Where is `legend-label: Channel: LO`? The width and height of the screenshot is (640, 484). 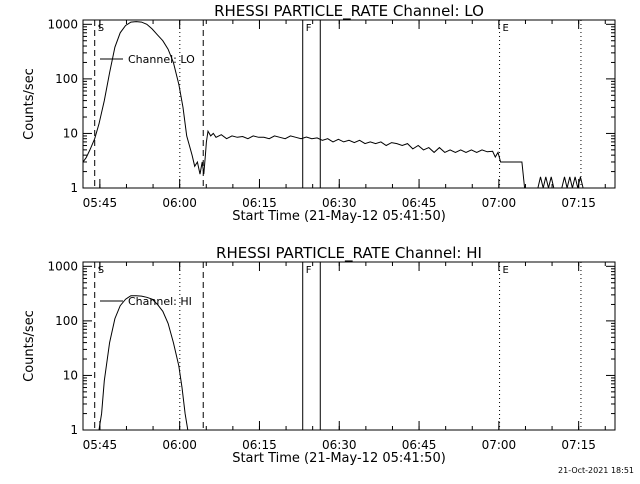 legend-label: Channel: LO is located at coordinates (161, 59).